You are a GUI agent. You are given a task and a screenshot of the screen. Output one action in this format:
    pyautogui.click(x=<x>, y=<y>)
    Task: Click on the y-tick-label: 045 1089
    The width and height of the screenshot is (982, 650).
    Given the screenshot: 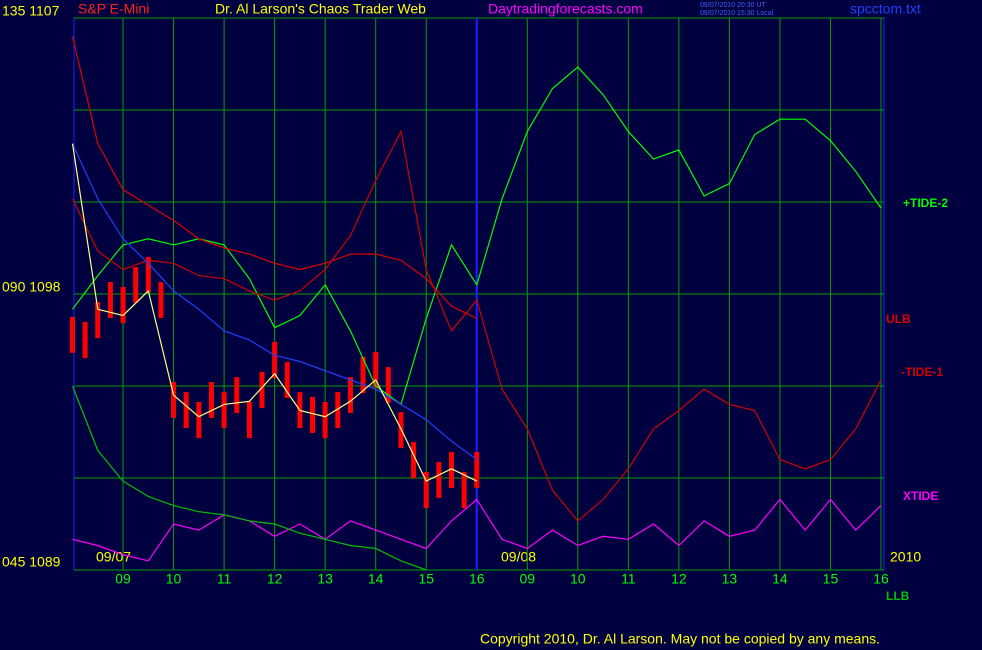 What is the action you would take?
    pyautogui.click(x=31, y=562)
    